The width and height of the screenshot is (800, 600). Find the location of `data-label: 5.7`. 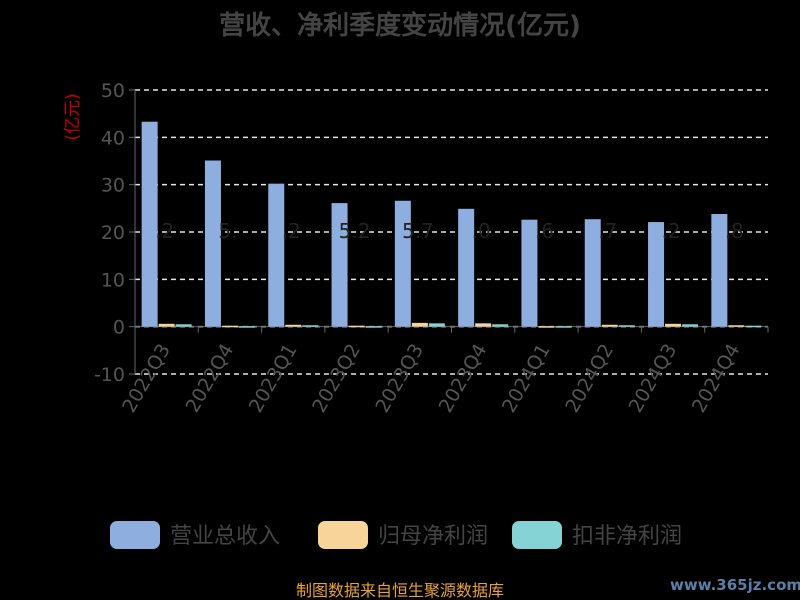

data-label: 5.7 is located at coordinates (418, 231).